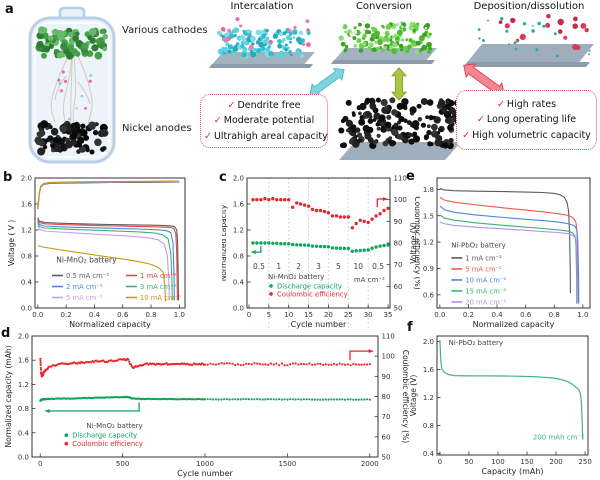 Image resolution: width=600 pixels, height=480 pixels. I want to click on svg-text: 2 mA cm⁻², so click(84, 287).